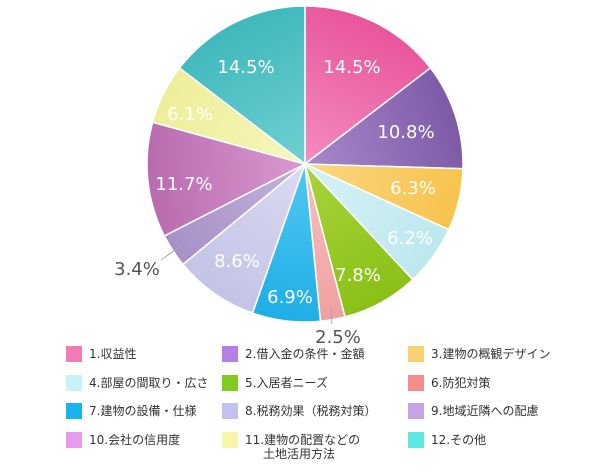 Image resolution: width=610 pixels, height=472 pixels. I want to click on legend-label: 1.収益性, so click(112, 354).